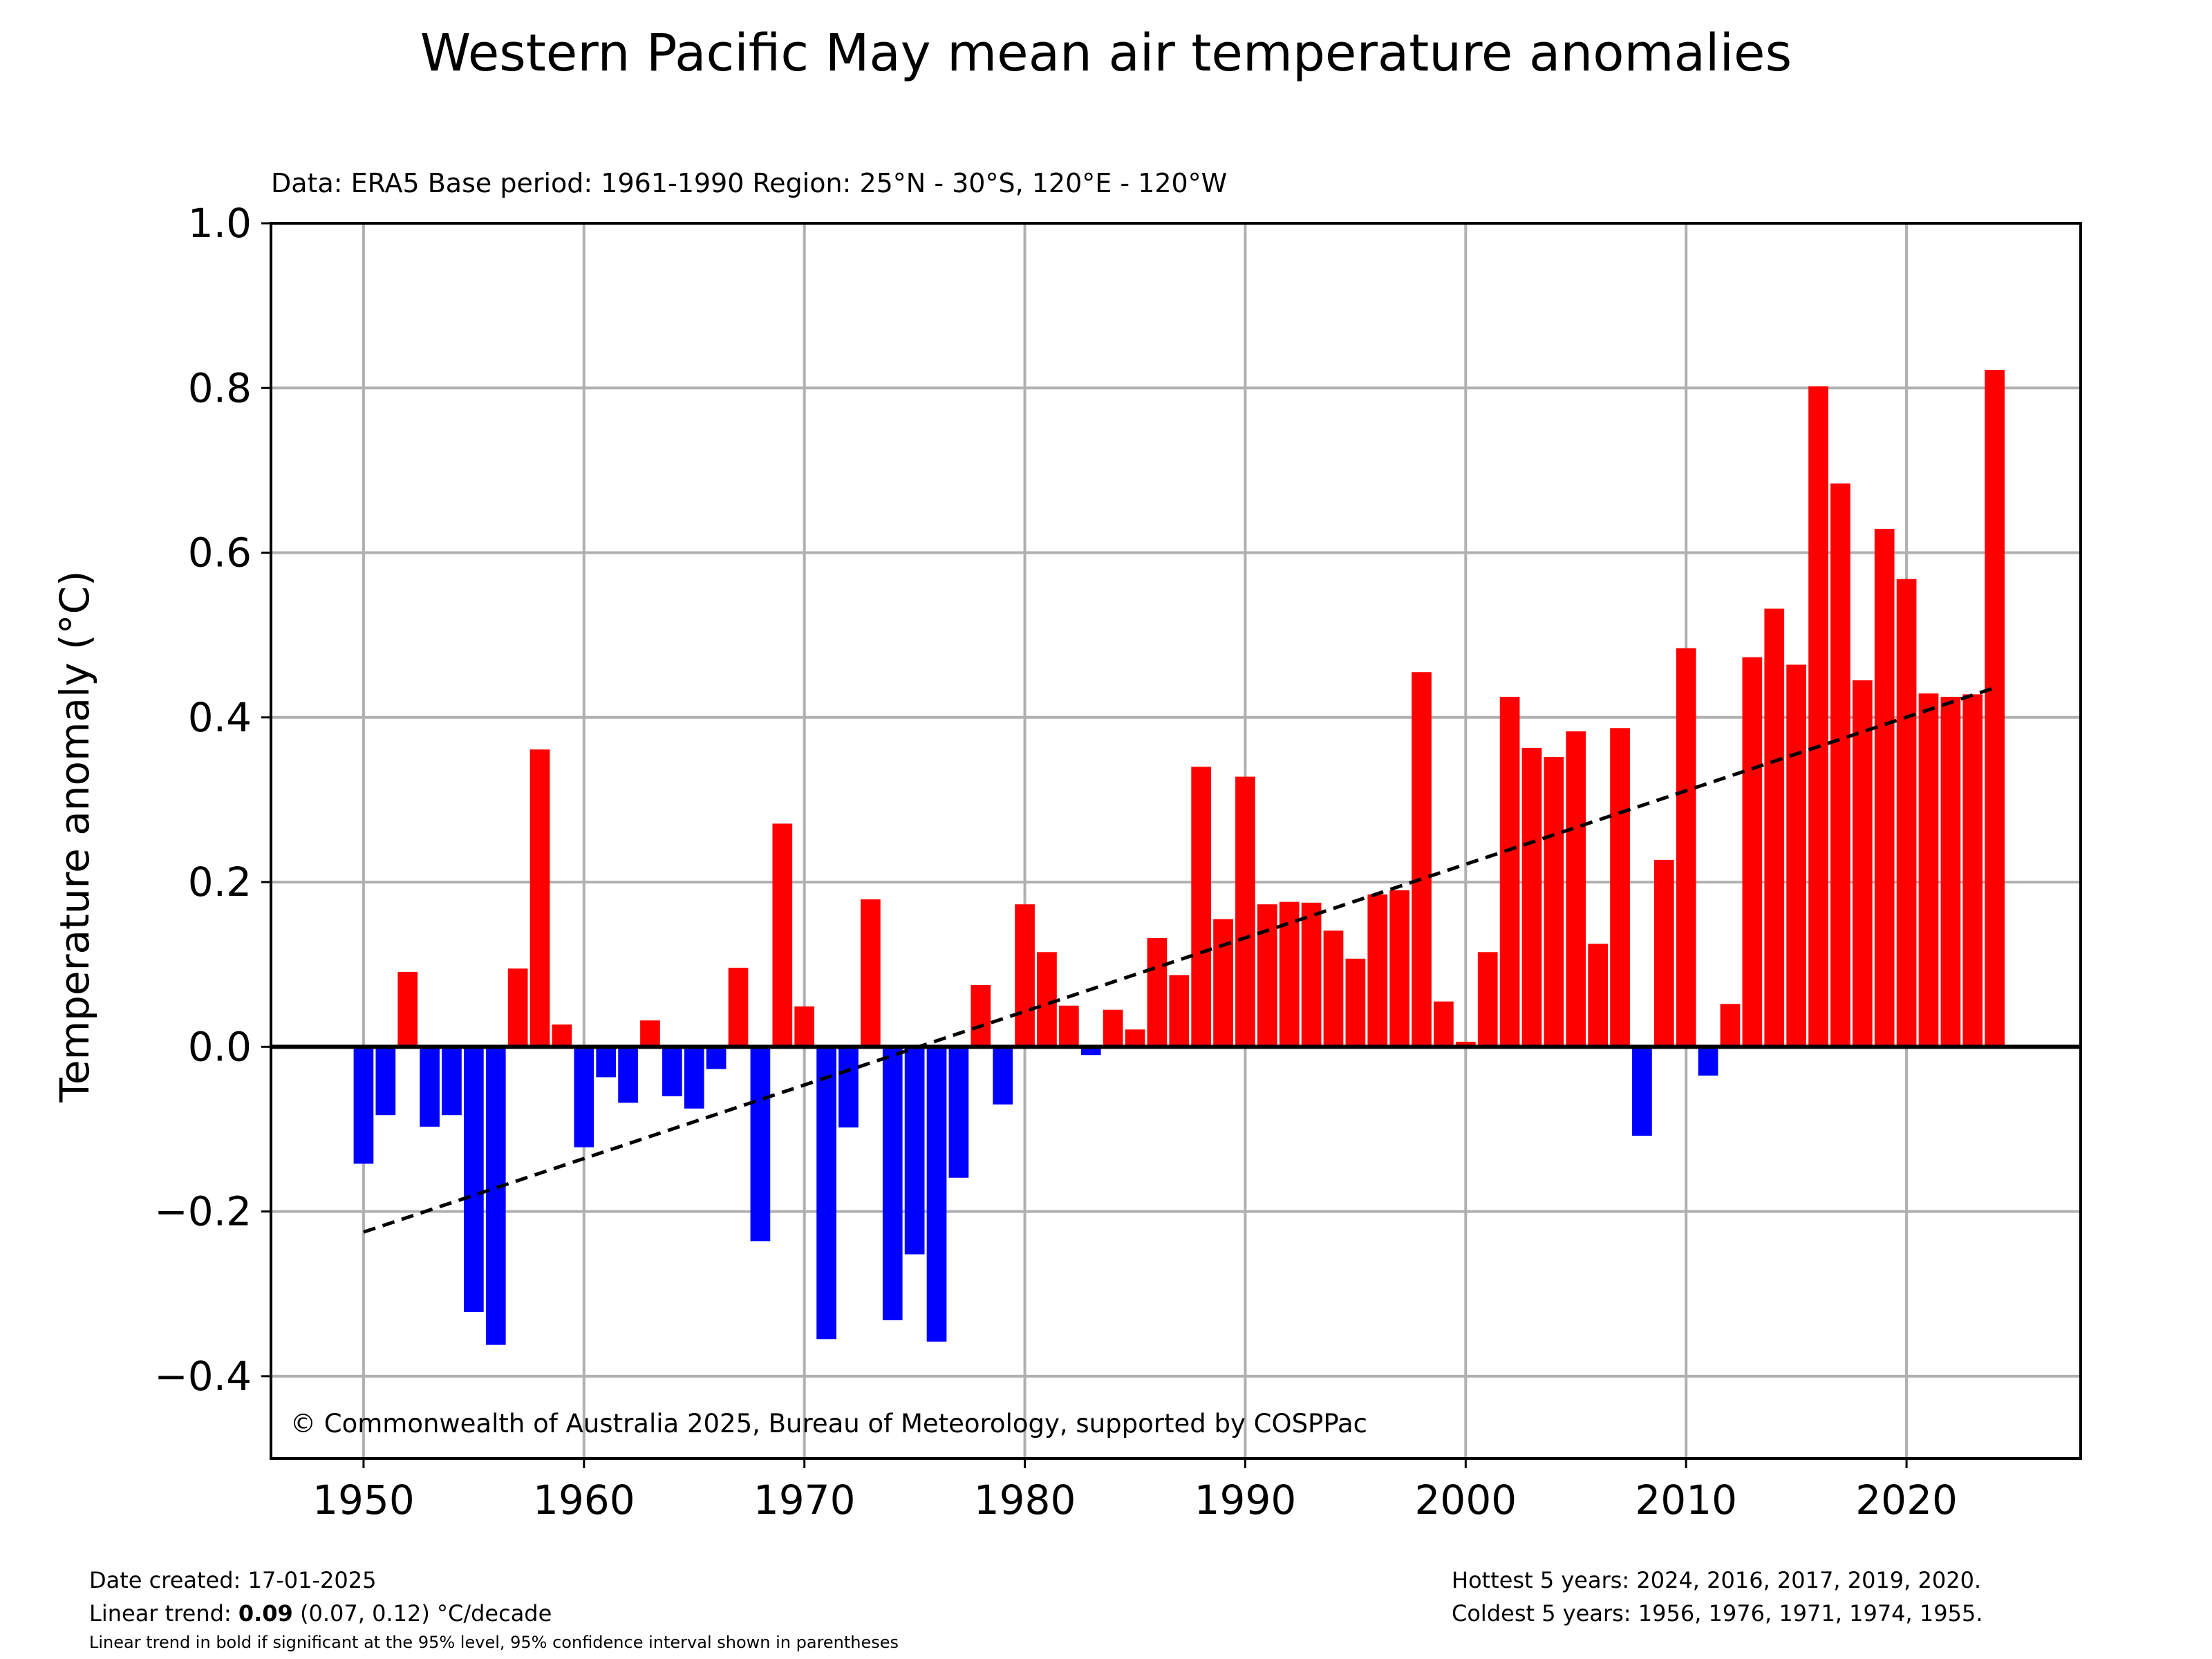 Image resolution: width=2212 pixels, height=1659 pixels. I want to click on trend-suffix: (0.07, 0.12) °C/decade, so click(422, 1614).